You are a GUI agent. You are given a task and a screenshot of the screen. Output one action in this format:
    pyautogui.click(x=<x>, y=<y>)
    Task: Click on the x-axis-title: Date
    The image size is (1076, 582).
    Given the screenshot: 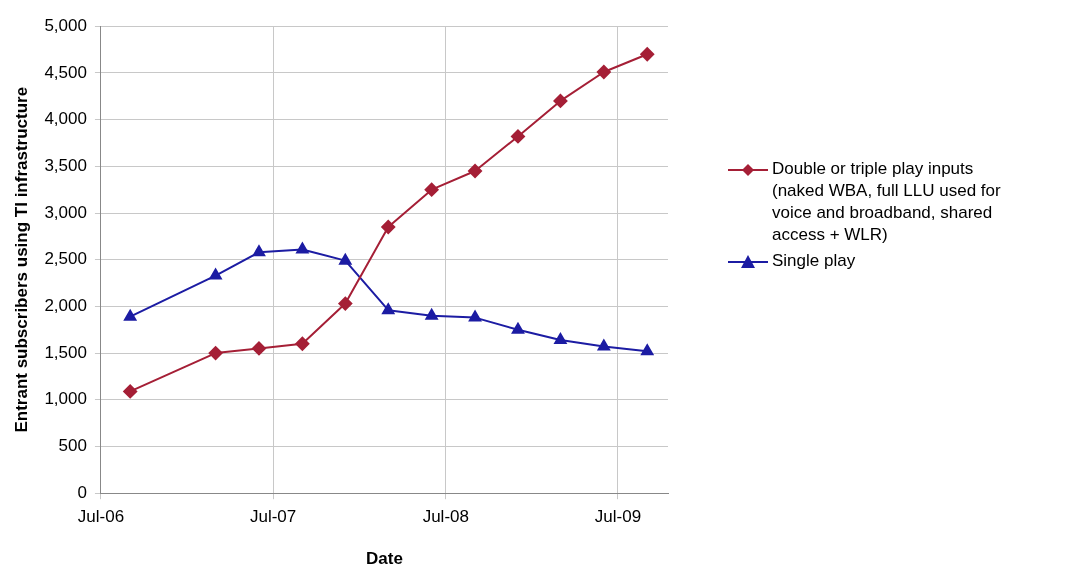 What is the action you would take?
    pyautogui.click(x=384, y=559)
    